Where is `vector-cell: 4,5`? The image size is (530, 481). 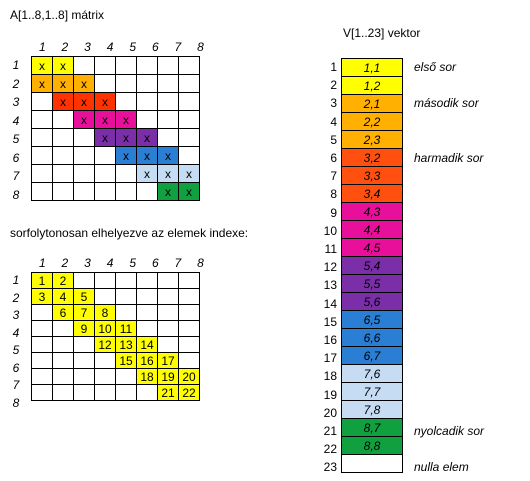 vector-cell: 4,5 is located at coordinates (372, 247).